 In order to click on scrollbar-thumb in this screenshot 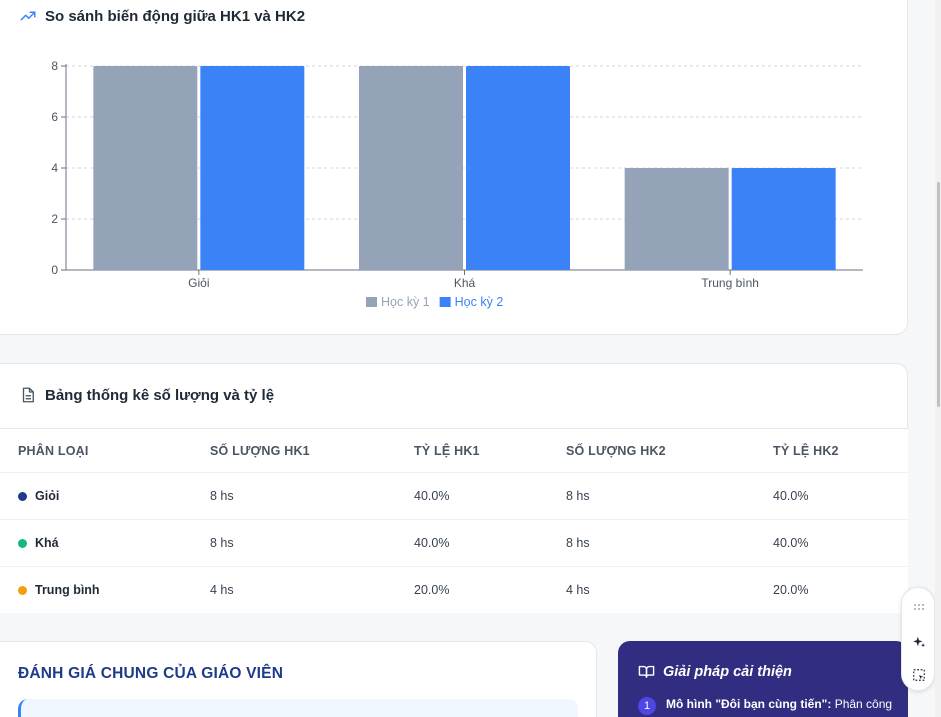, I will do `click(938, 294)`.